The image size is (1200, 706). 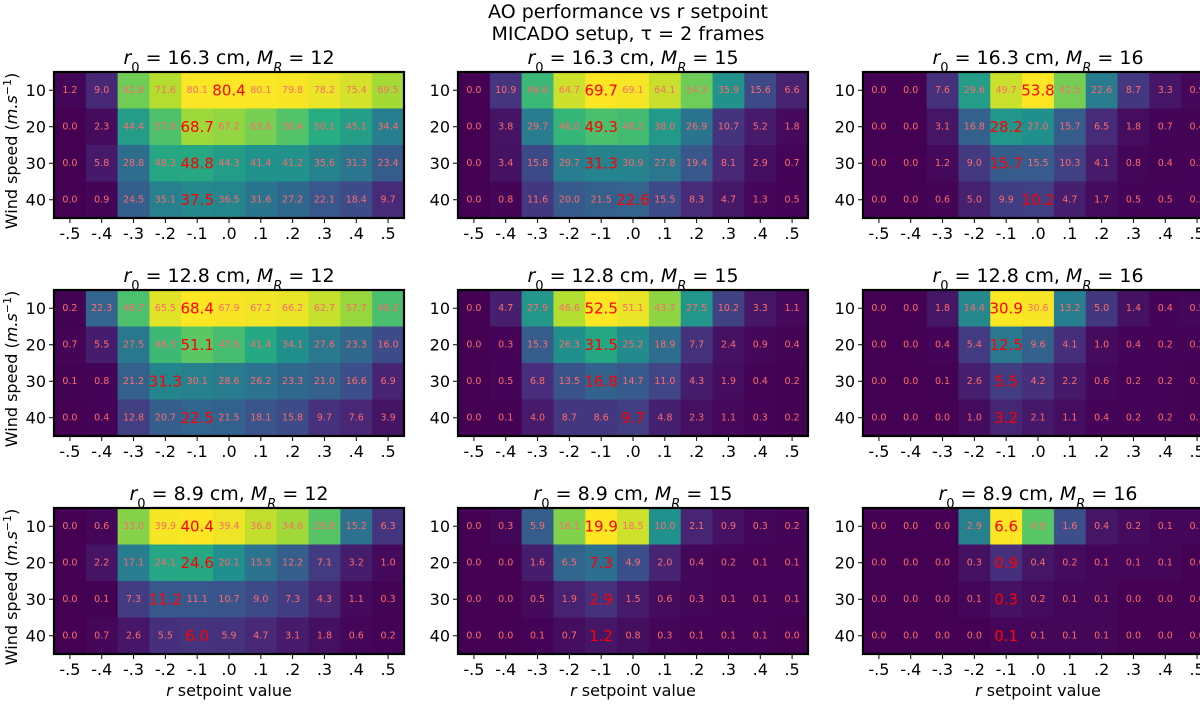 What do you see at coordinates (1037, 669) in the screenshot?
I see `x-tick-label: .0` at bounding box center [1037, 669].